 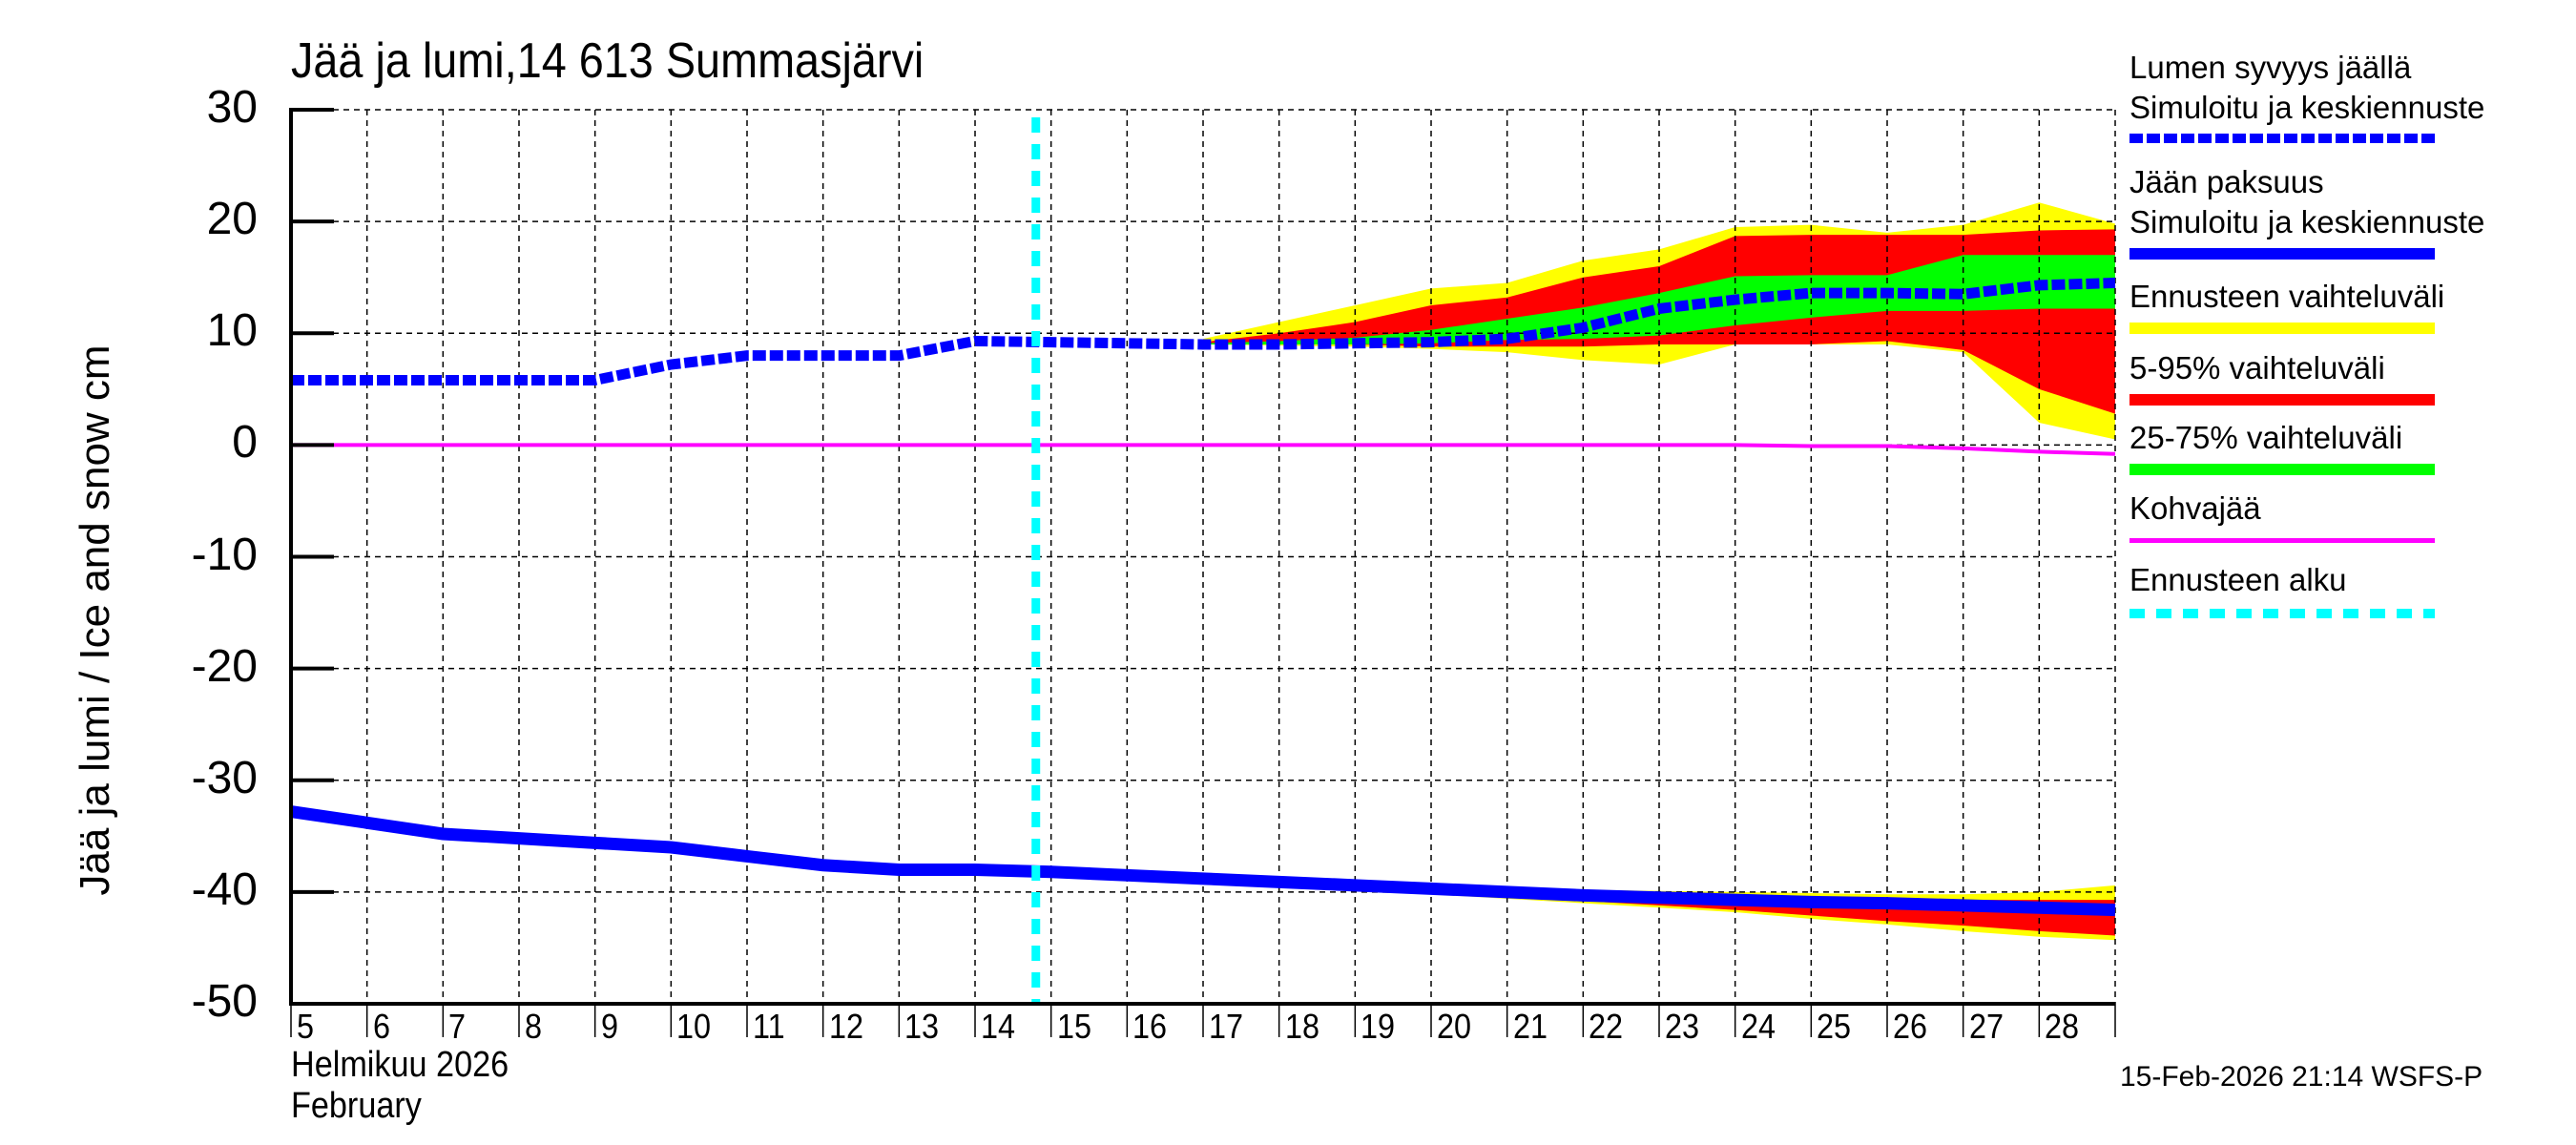 What do you see at coordinates (224, 1001) in the screenshot?
I see `y-tick-label: -50` at bounding box center [224, 1001].